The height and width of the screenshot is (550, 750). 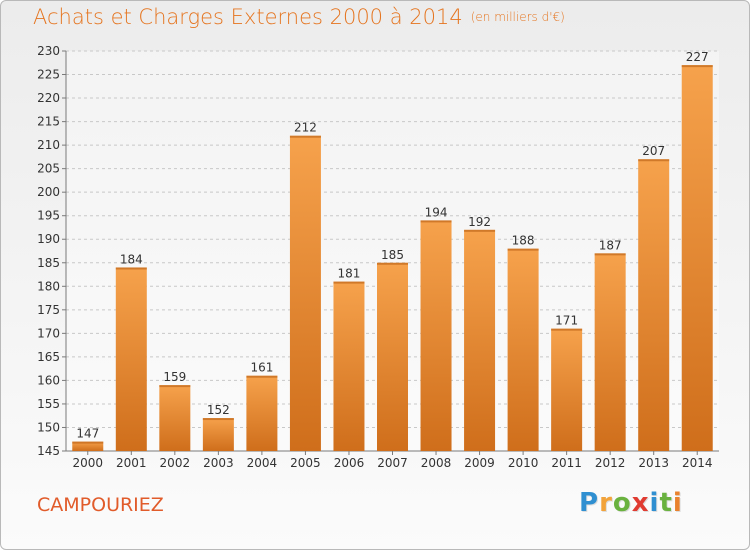 I want to click on data-label: 171, so click(x=566, y=321).